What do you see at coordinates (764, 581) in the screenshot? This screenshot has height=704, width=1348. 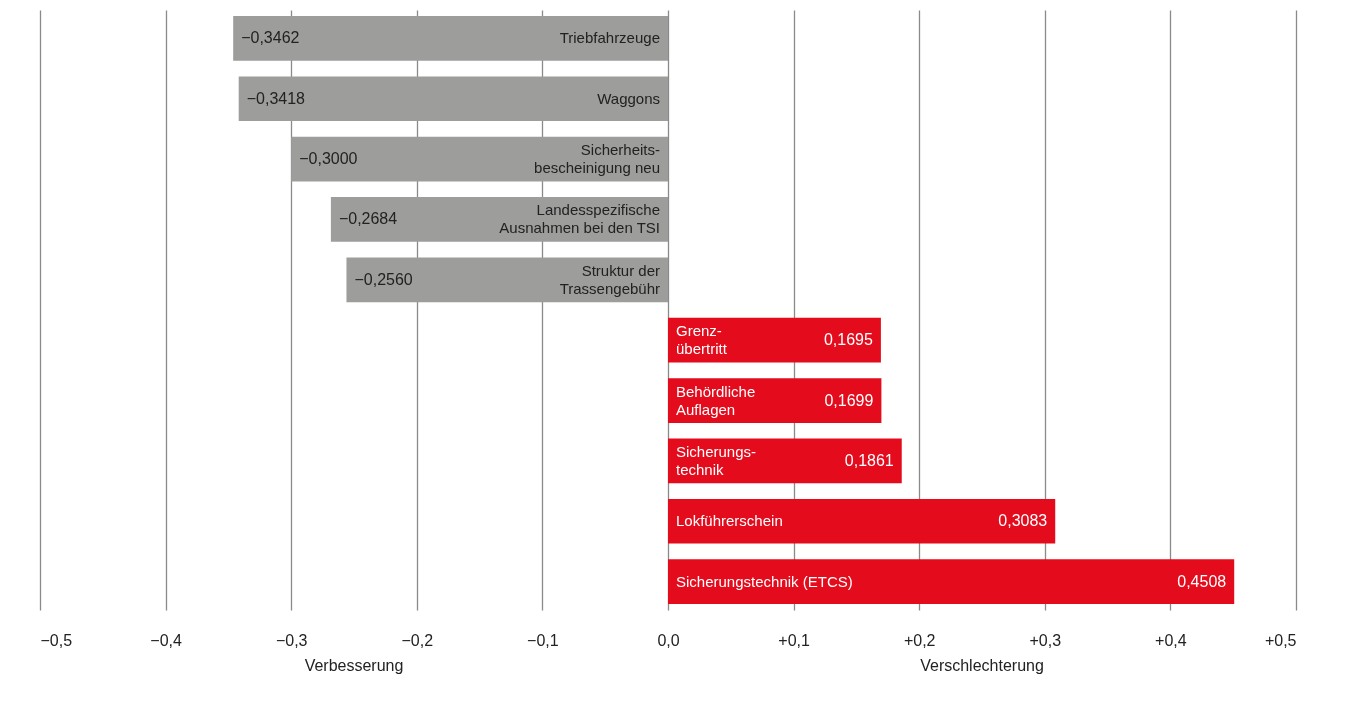 I see `y-tick-label: Sicherungstechnik (ETCS)` at bounding box center [764, 581].